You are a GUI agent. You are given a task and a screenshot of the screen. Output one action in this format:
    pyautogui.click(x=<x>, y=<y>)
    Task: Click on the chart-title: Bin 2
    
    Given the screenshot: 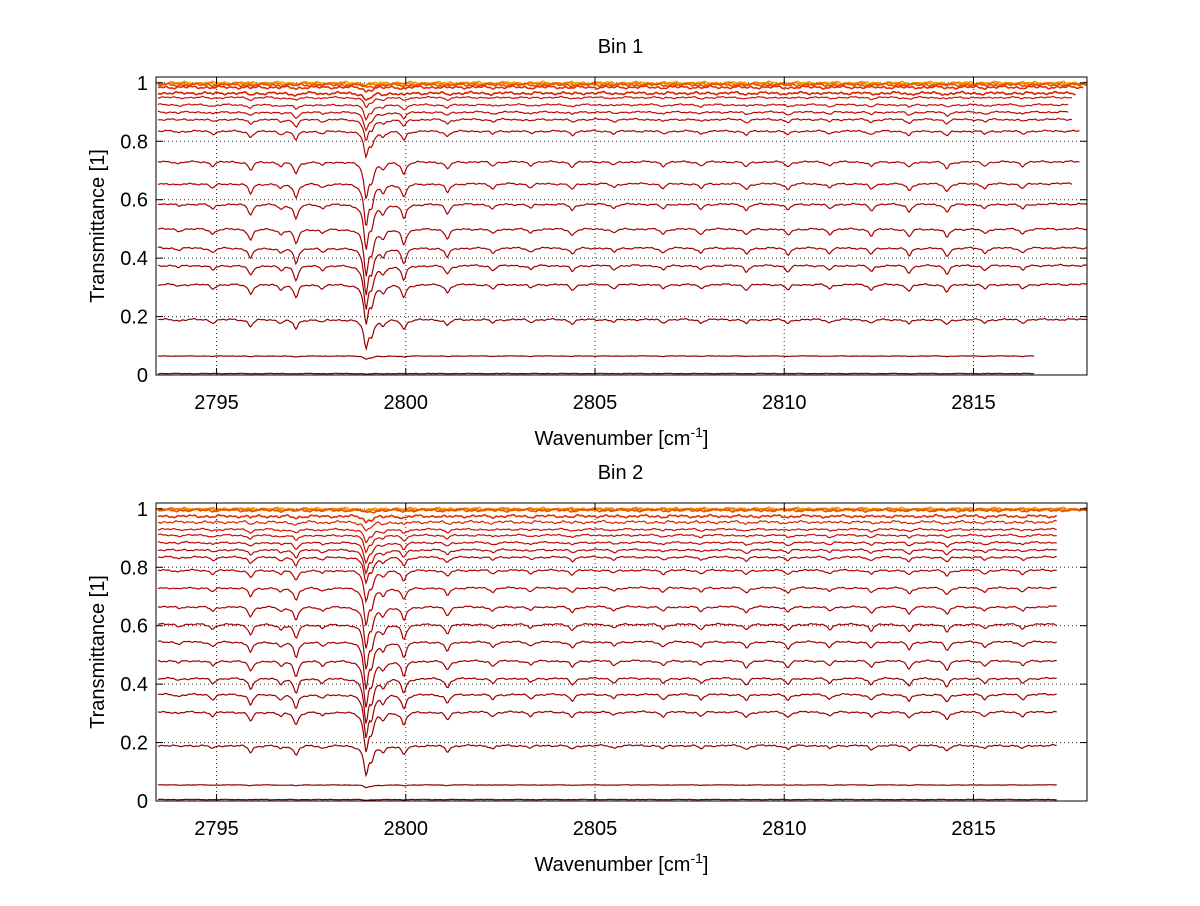 What is the action you would take?
    pyautogui.click(x=621, y=473)
    